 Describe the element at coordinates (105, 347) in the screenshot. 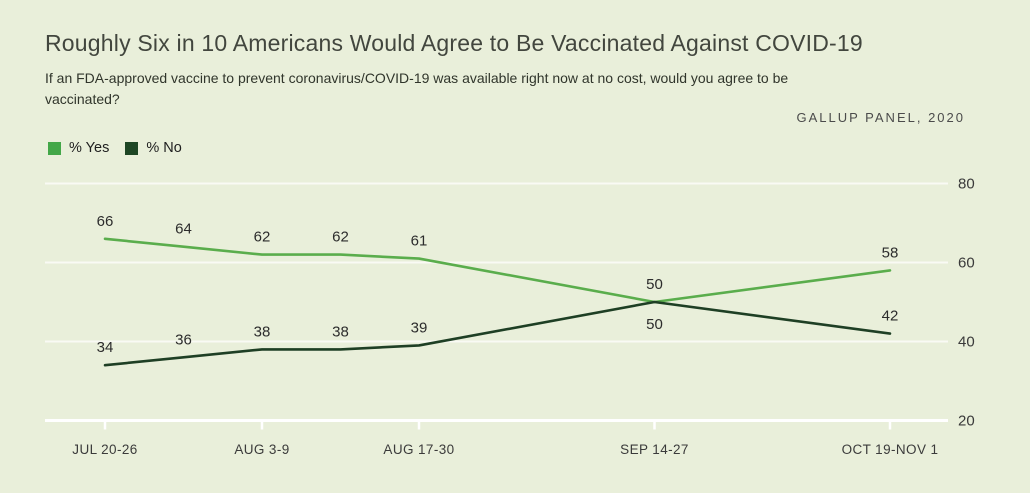

I see `data-label: 34` at that location.